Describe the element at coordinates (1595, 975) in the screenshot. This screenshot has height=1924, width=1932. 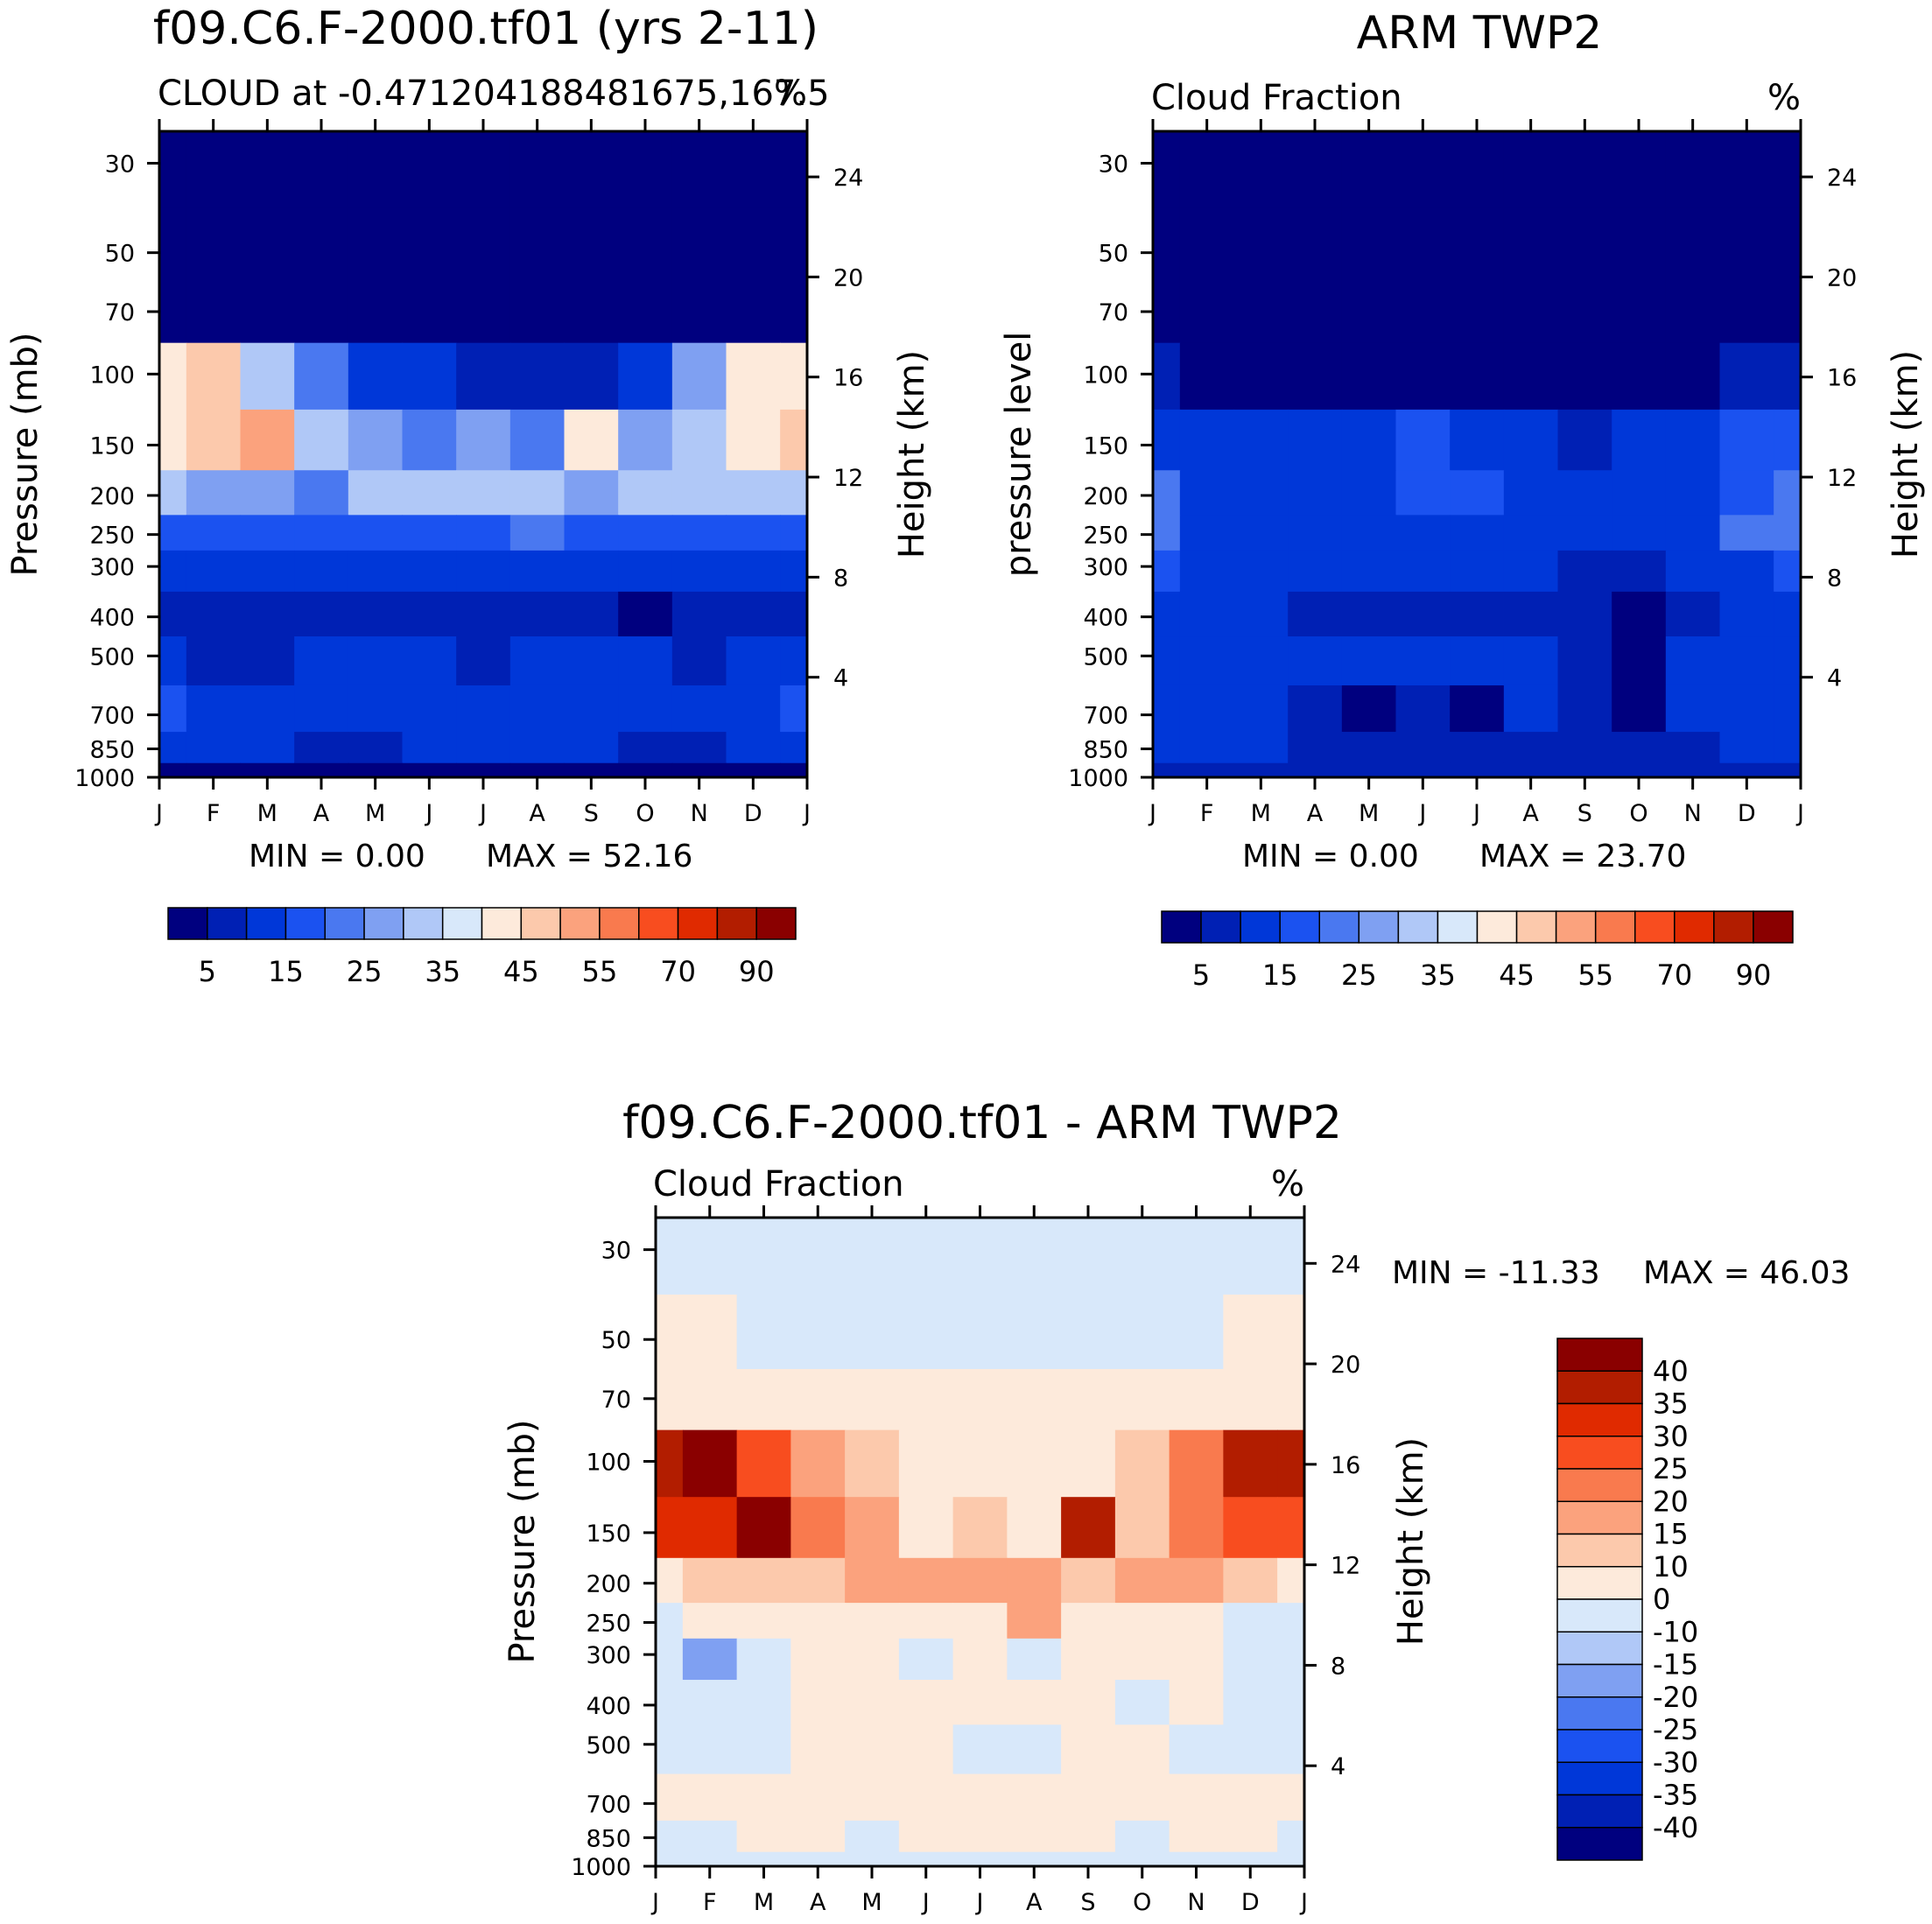
I see `colorbar-label: 55` at that location.